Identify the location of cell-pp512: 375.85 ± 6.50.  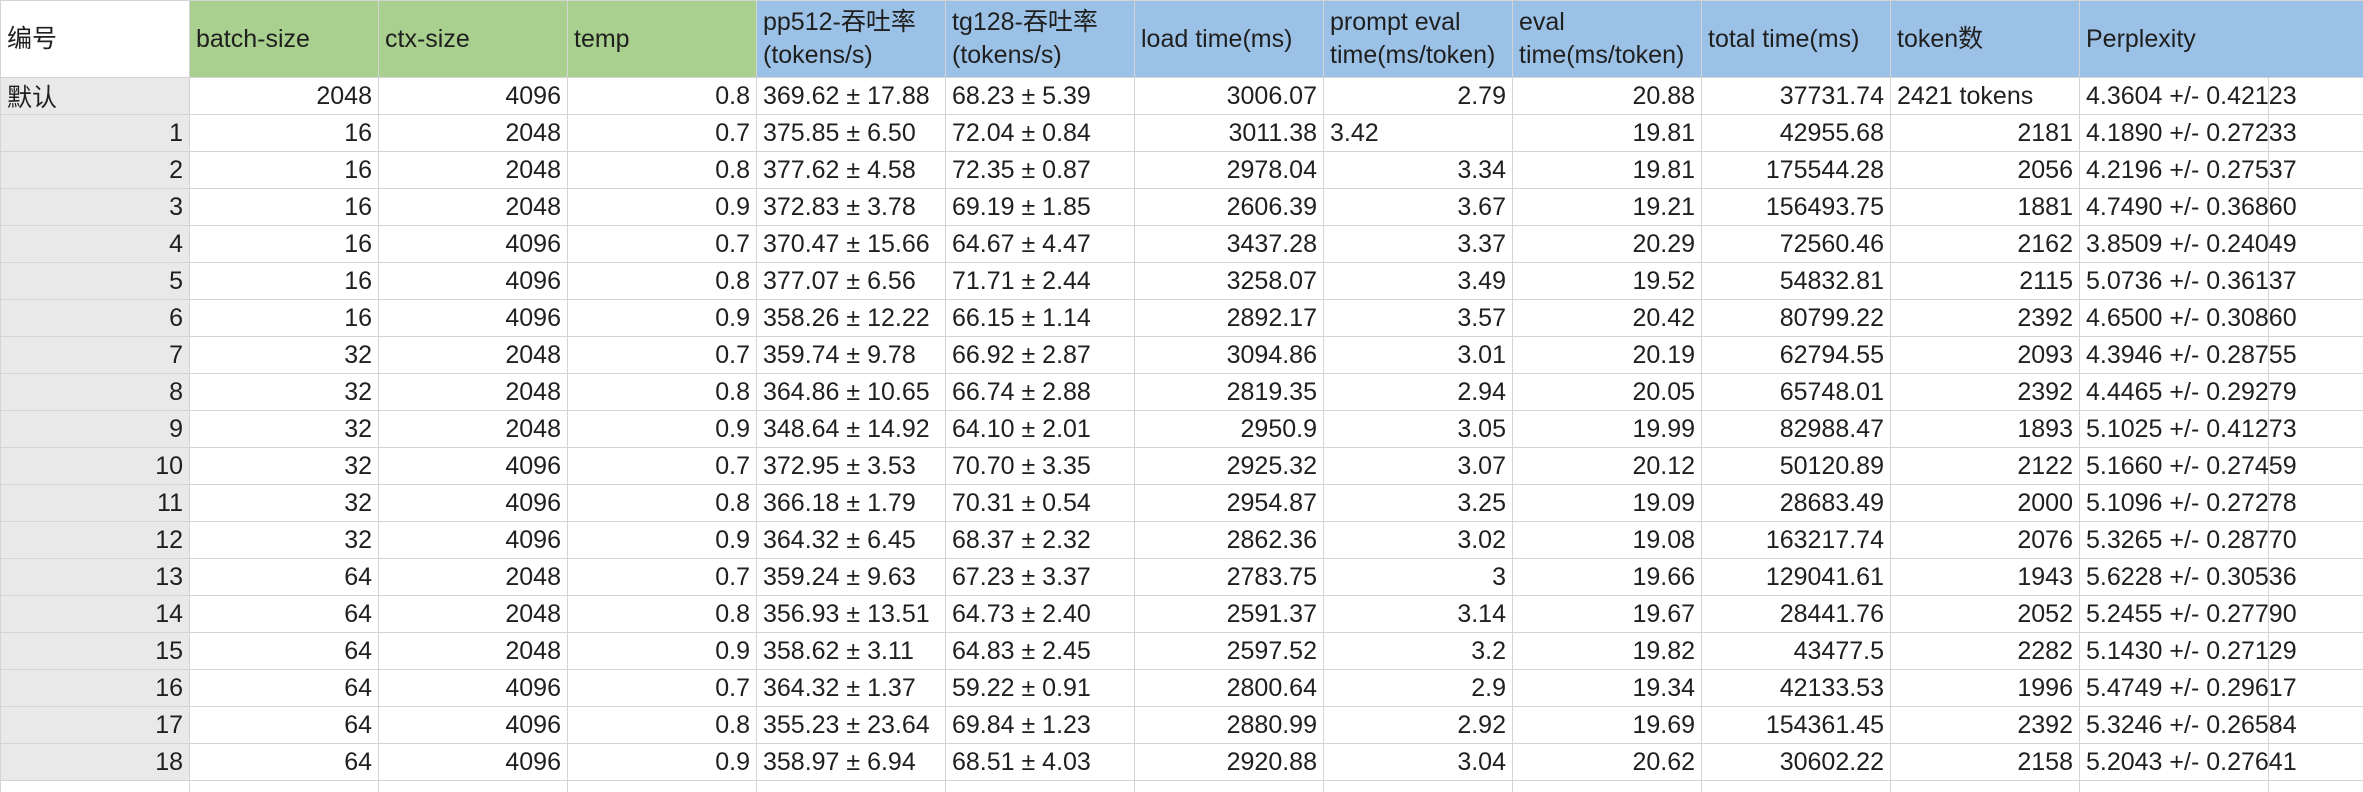
(851, 133).